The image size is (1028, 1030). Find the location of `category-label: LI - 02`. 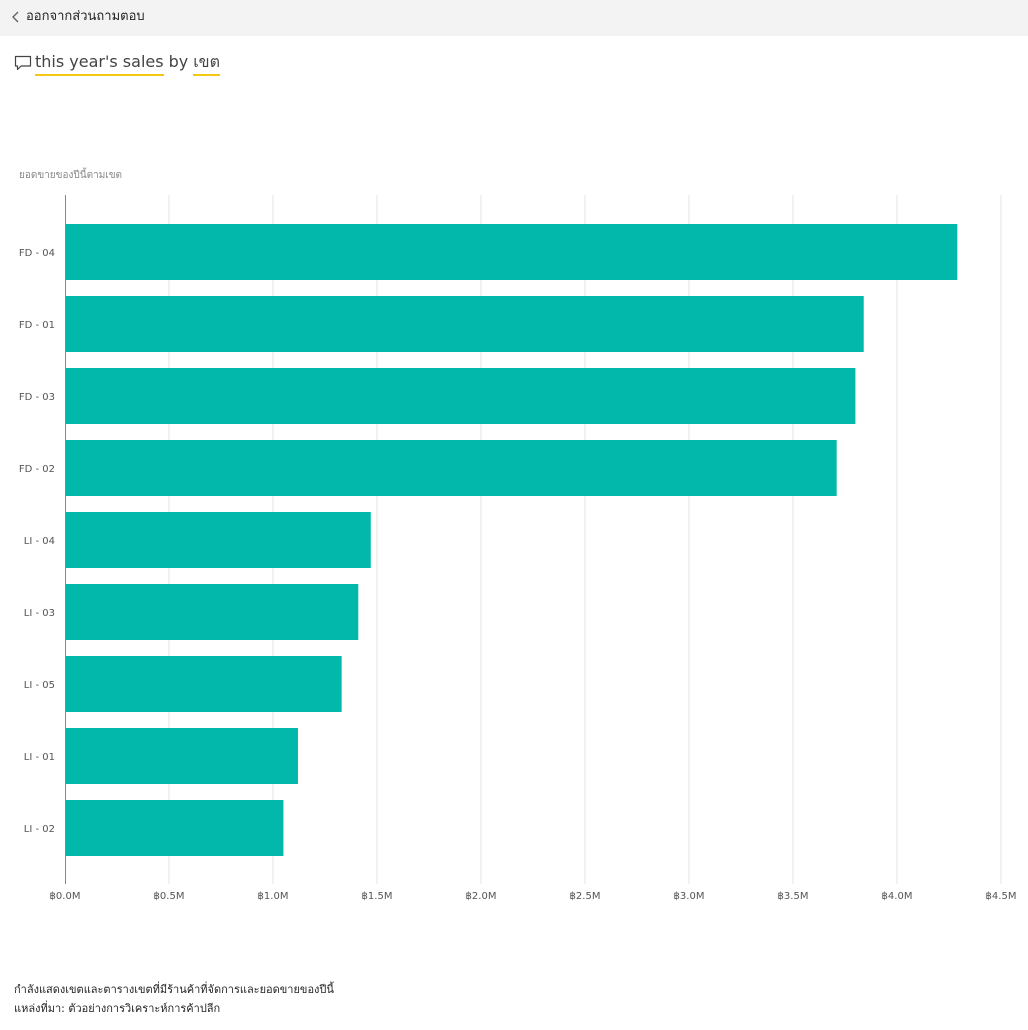

category-label: LI - 02 is located at coordinates (39, 829).